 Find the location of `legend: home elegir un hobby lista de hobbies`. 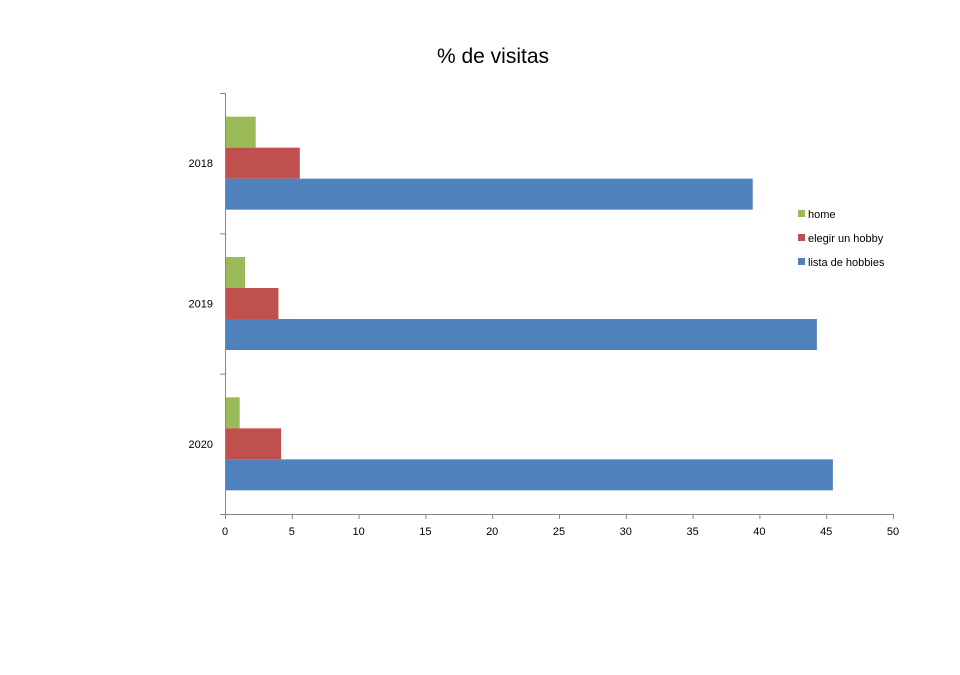

legend: home elegir un hobby lista de hobbies is located at coordinates (841, 239).